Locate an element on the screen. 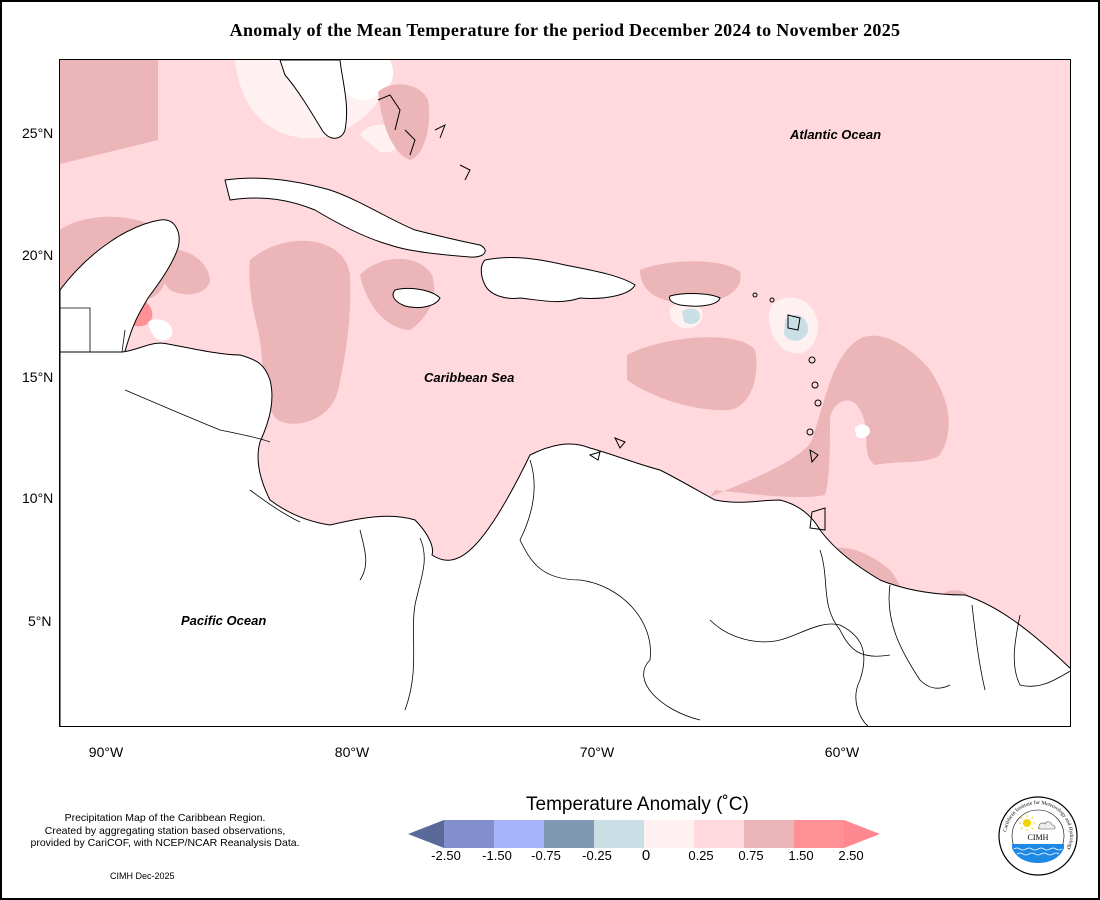 Image resolution: width=1100 pixels, height=900 pixels. legend-tick: -2.50 is located at coordinates (446, 855).